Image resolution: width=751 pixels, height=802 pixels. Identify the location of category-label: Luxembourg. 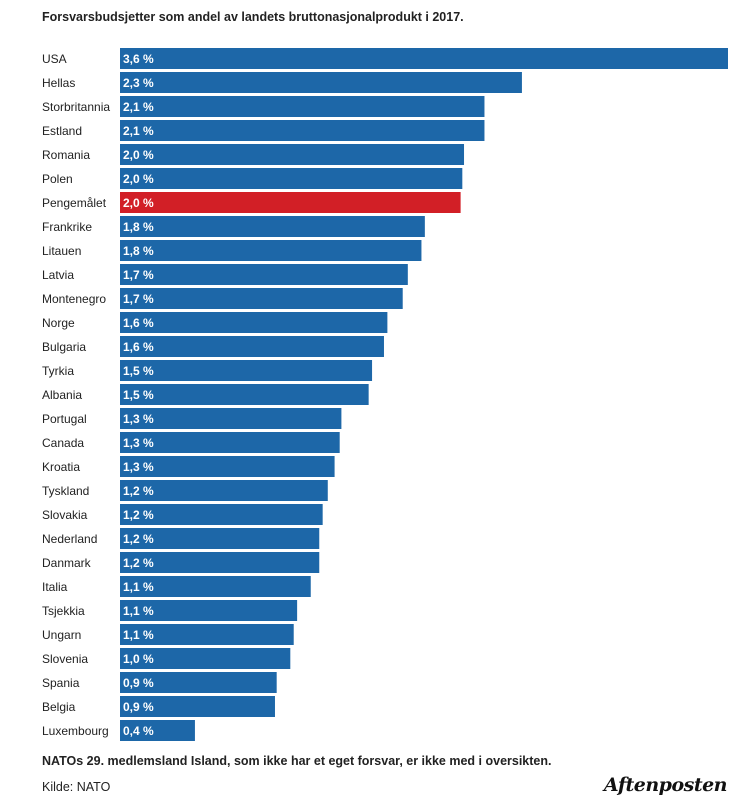
(75, 731).